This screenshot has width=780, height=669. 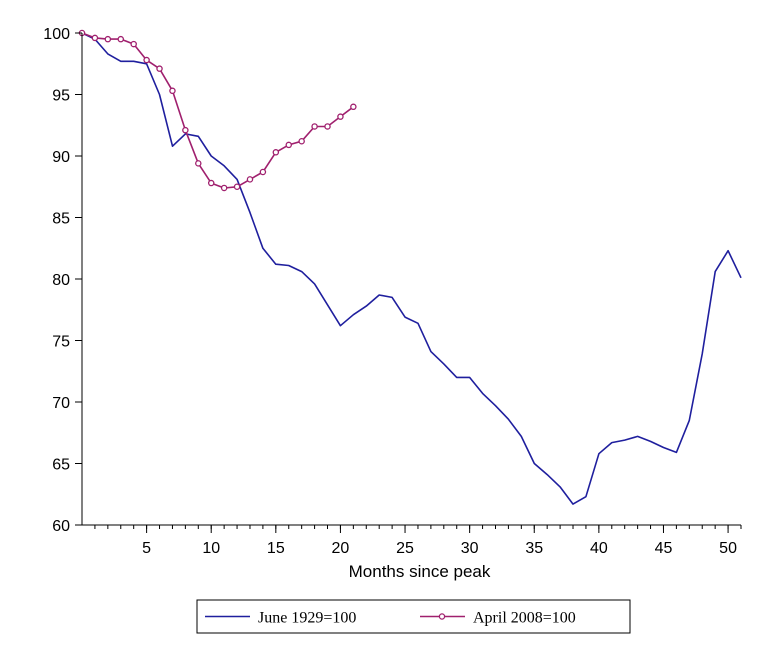 I want to click on x-tick-label: 15, so click(x=276, y=548).